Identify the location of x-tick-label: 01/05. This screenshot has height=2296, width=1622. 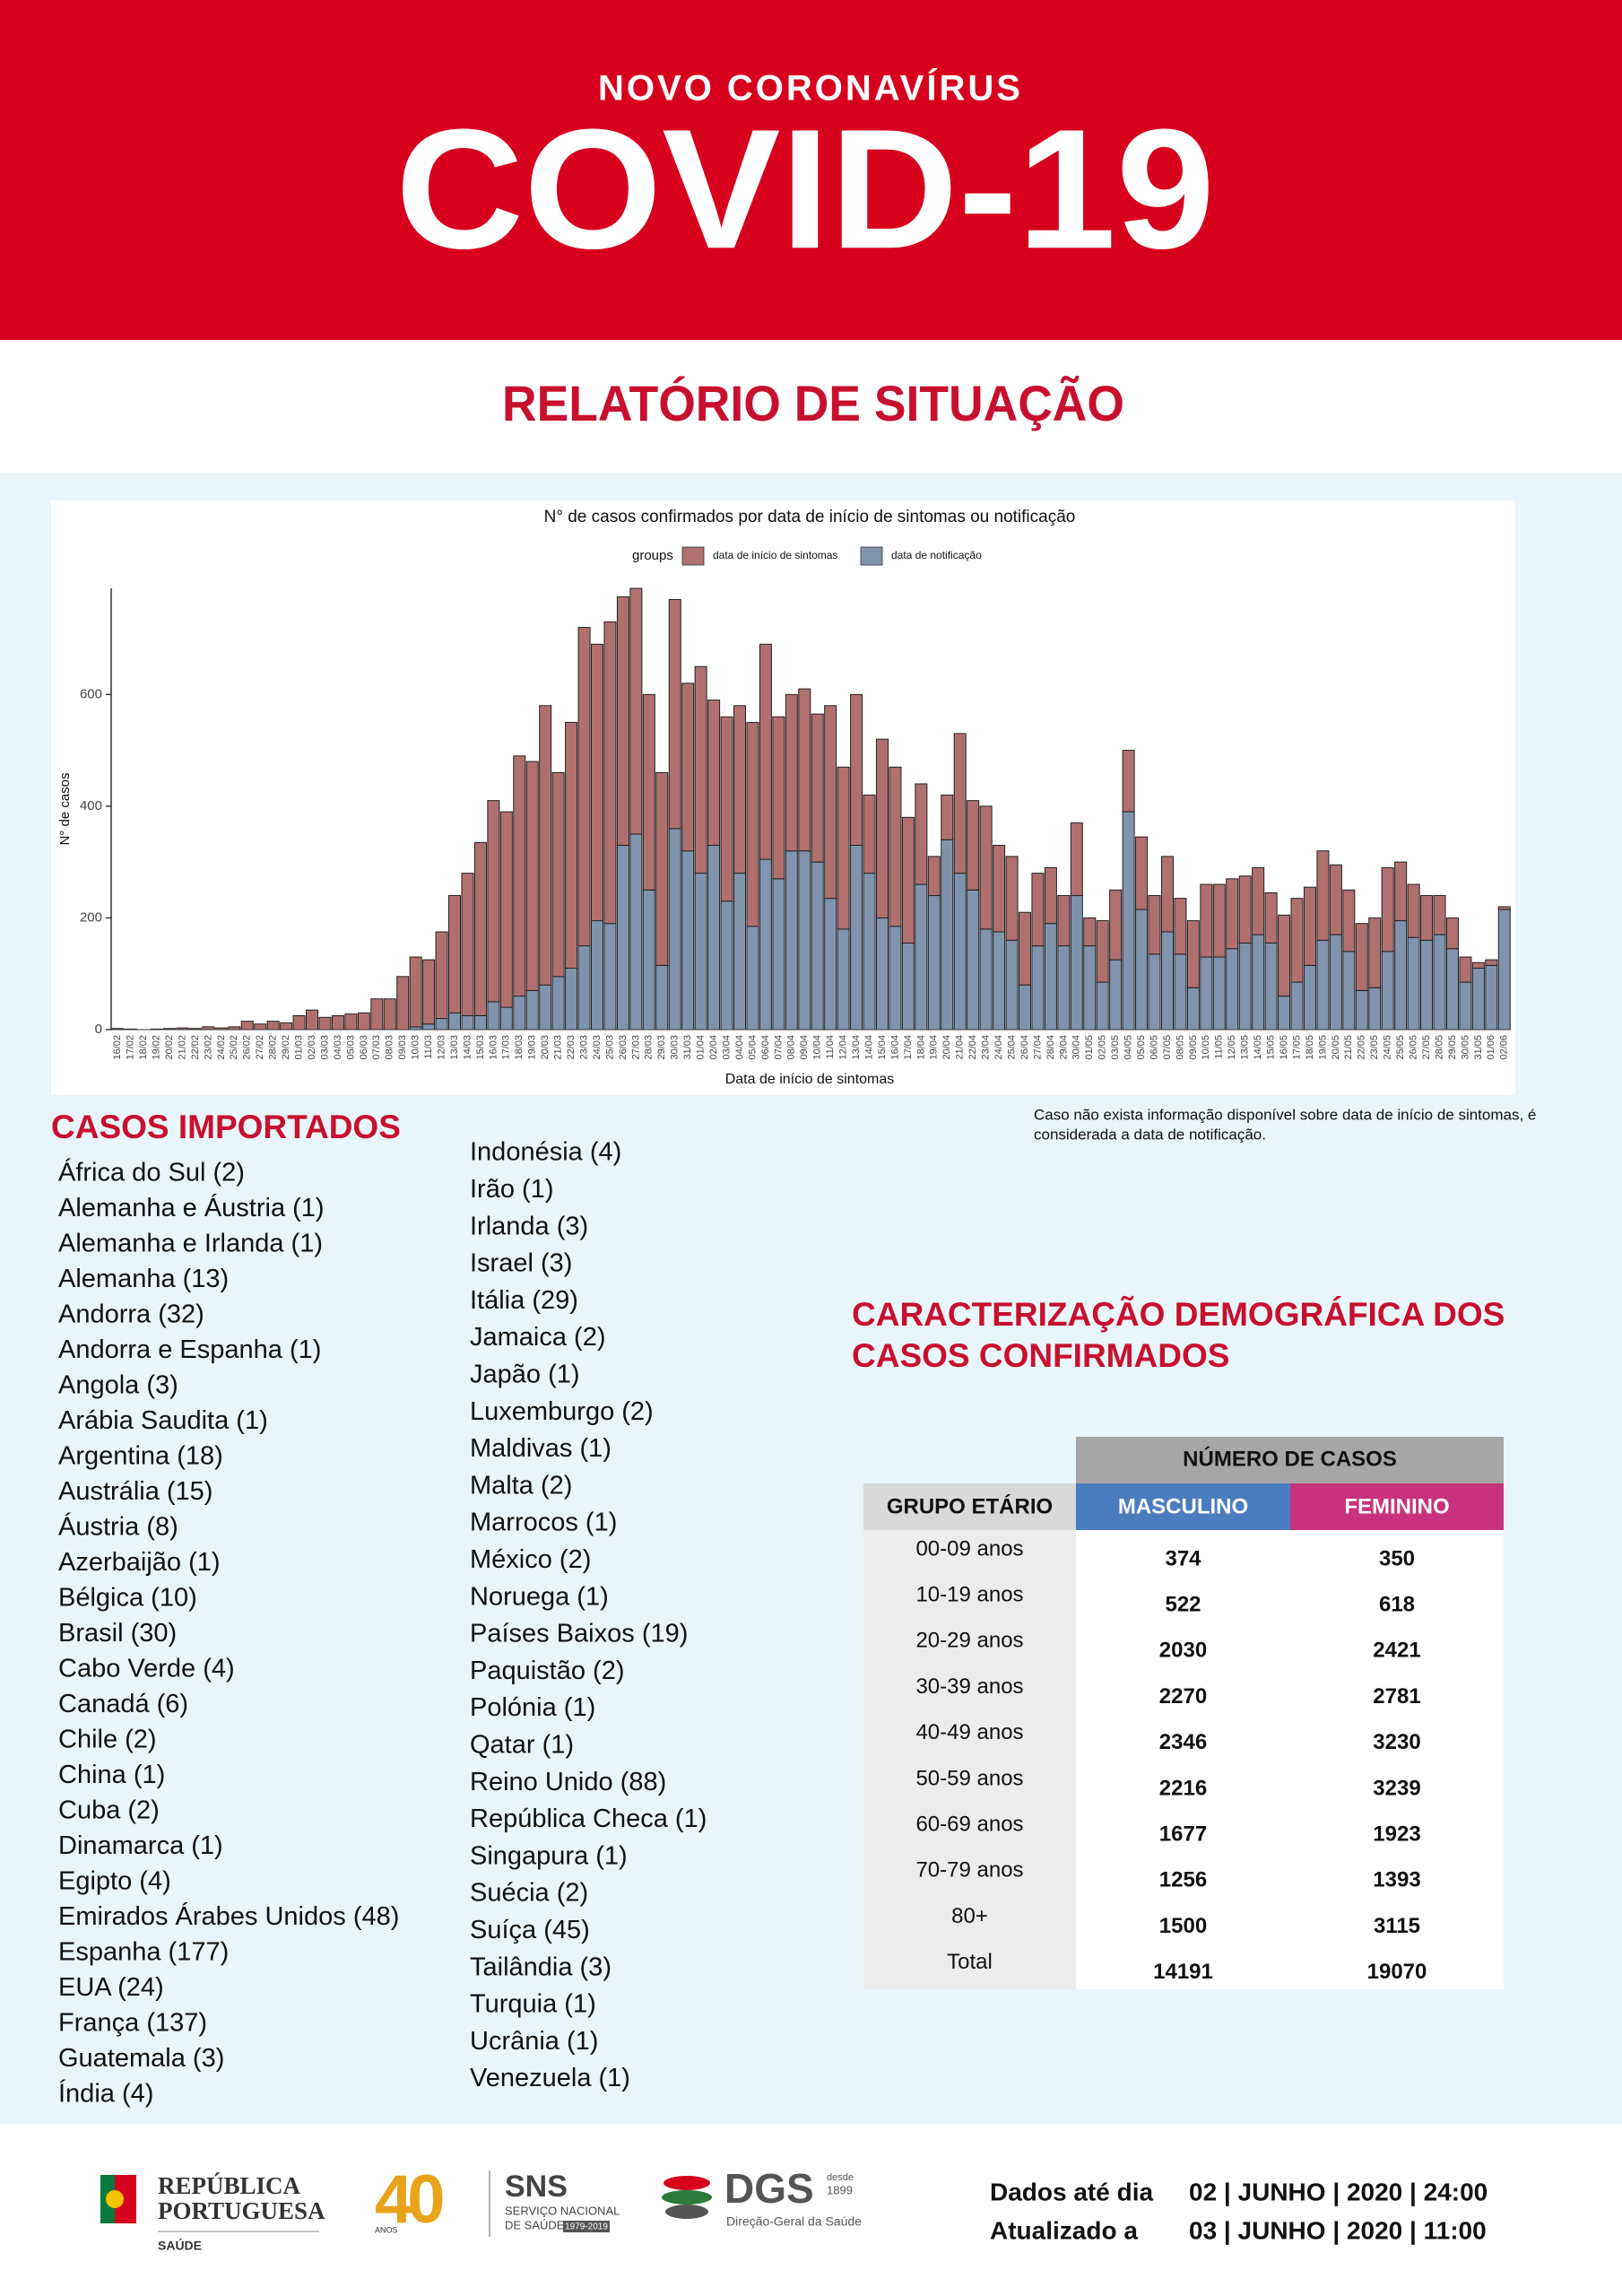
(1089, 1047).